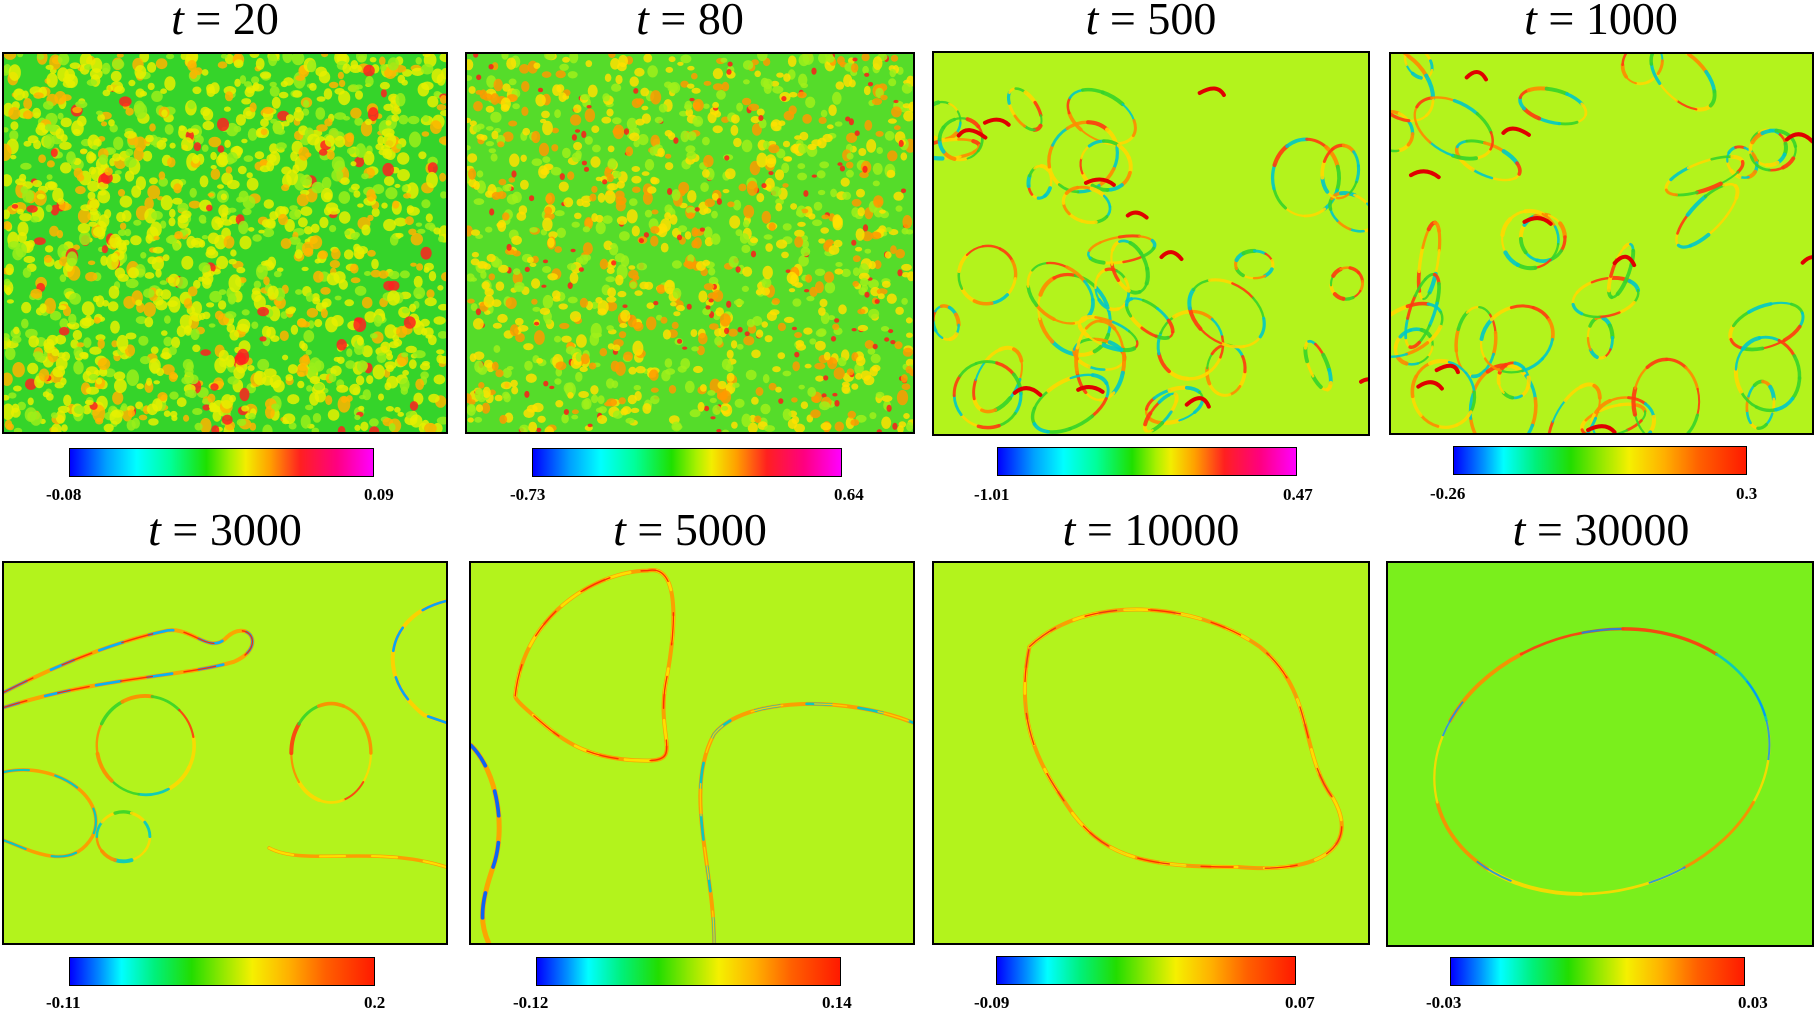  What do you see at coordinates (225, 22) in the screenshot?
I see `panel-title: t = 20` at bounding box center [225, 22].